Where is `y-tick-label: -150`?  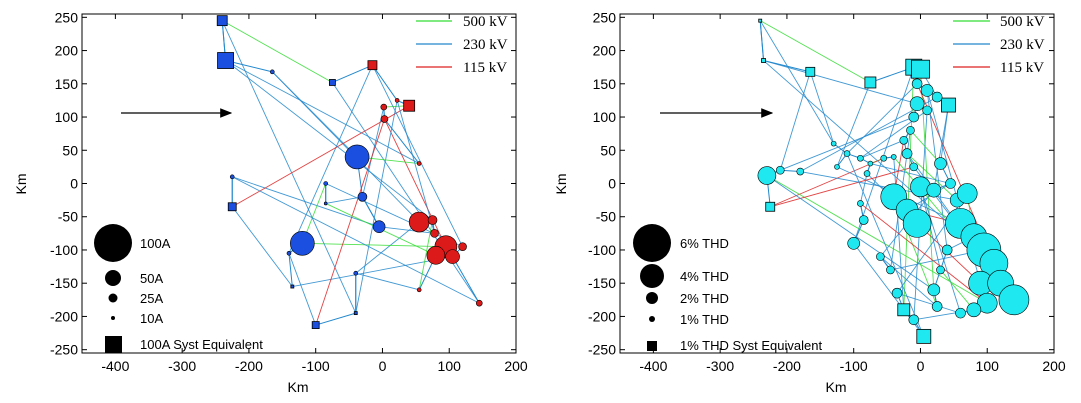 y-tick-label: -150 is located at coordinates (64, 283).